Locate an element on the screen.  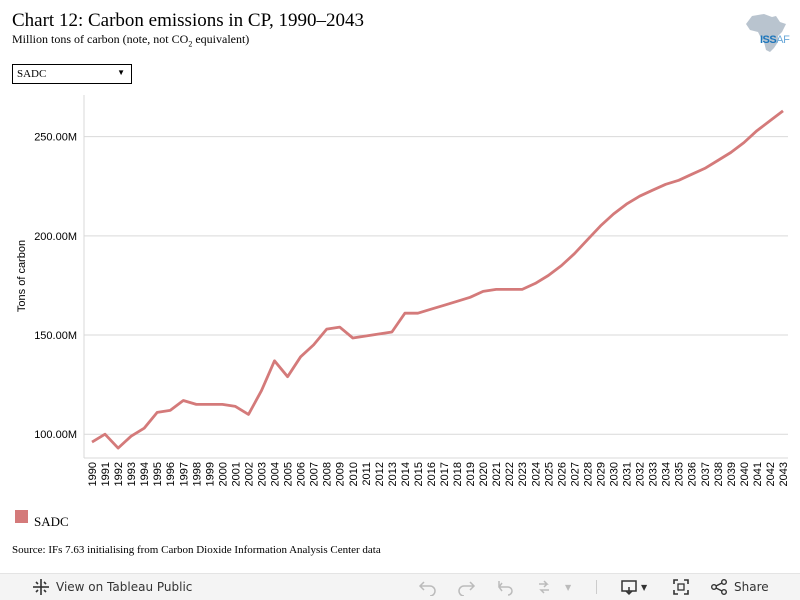
subtitle-subscript: 2 is located at coordinates (190, 44).